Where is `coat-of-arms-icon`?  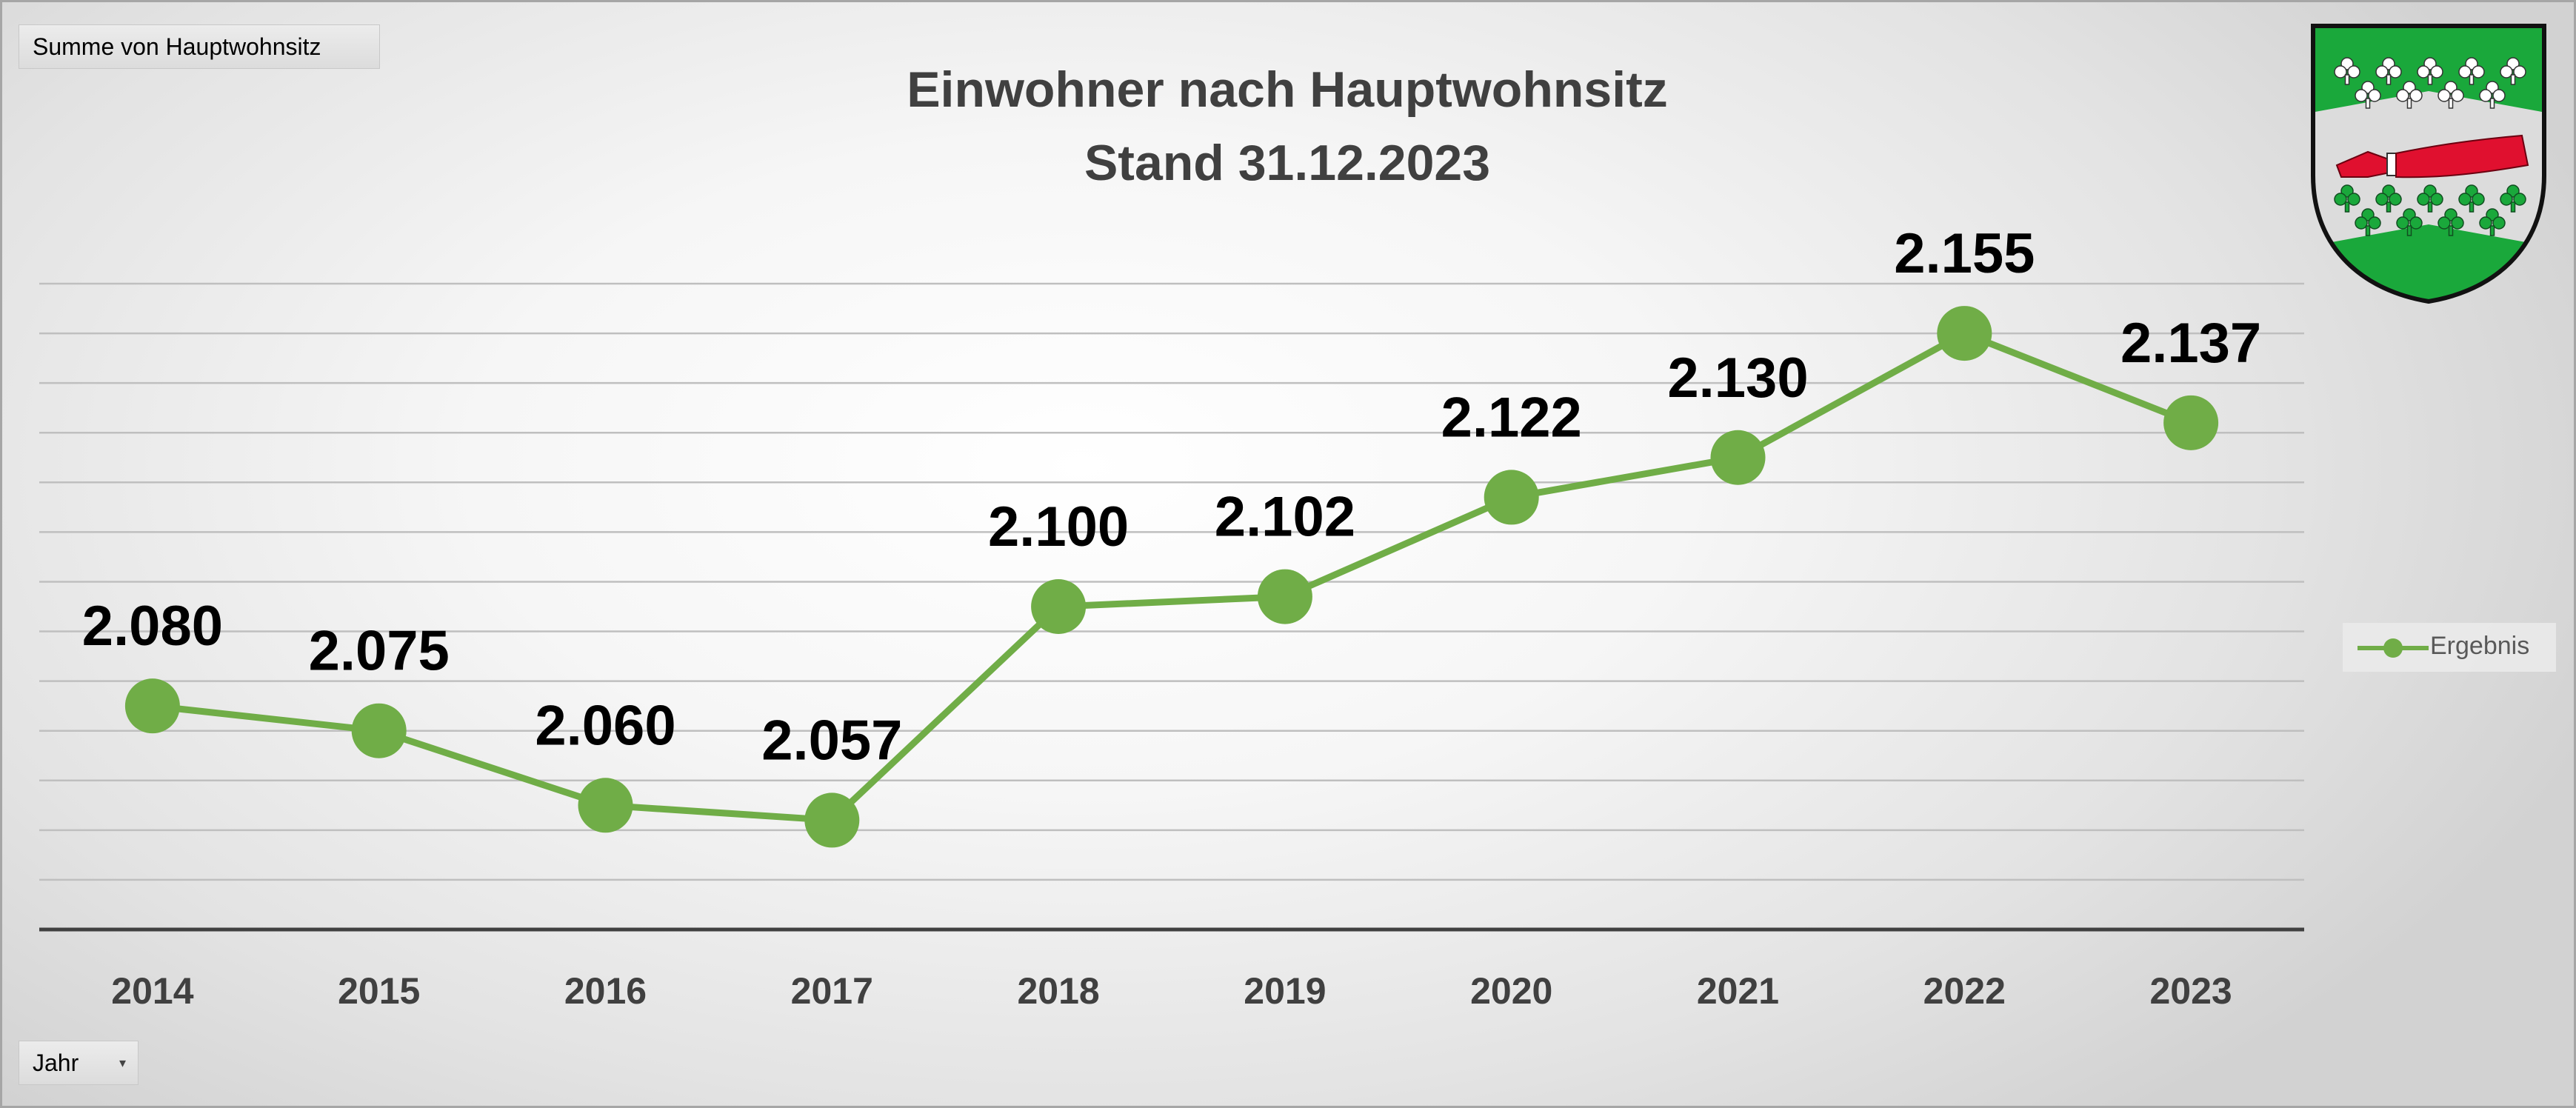
coat-of-arms-icon is located at coordinates (2428, 164).